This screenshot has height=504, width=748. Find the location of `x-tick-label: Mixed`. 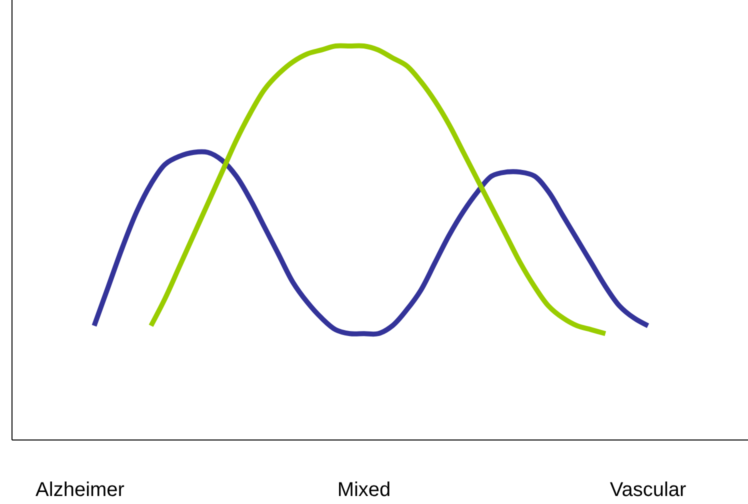

x-tick-label: Mixed is located at coordinates (364, 490).